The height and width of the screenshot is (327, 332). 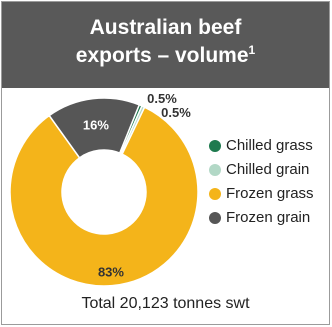 What do you see at coordinates (96, 124) in the screenshot?
I see `data-label-frozen-grain: 16%` at bounding box center [96, 124].